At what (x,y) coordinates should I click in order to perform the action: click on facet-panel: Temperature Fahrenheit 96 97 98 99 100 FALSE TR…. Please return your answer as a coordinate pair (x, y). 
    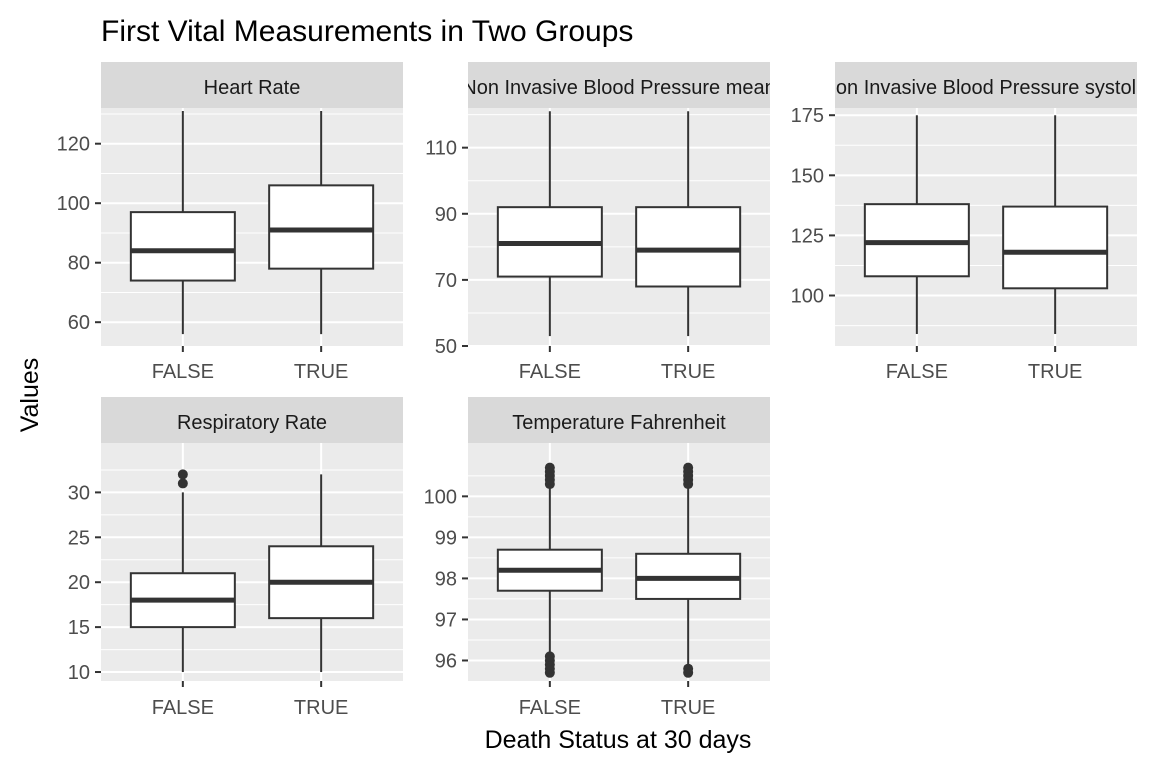
    Looking at the image, I should click on (597, 558).